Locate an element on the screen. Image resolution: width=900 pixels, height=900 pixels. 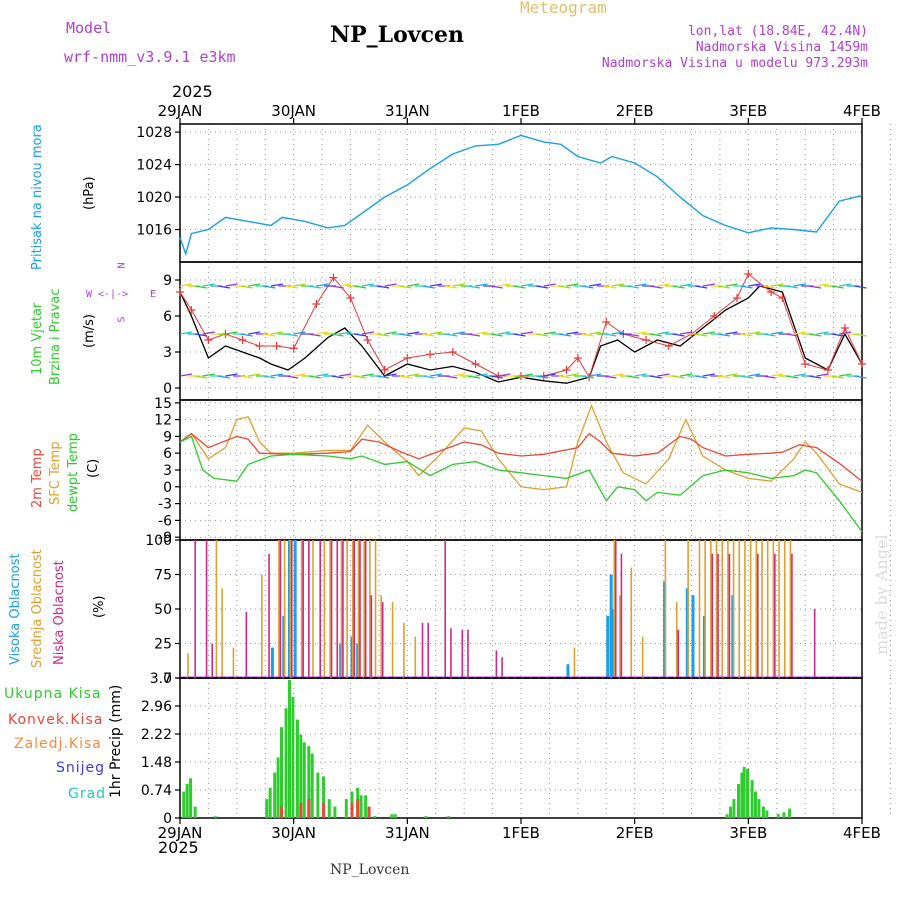
year-bottom: 2025 is located at coordinates (178, 847).